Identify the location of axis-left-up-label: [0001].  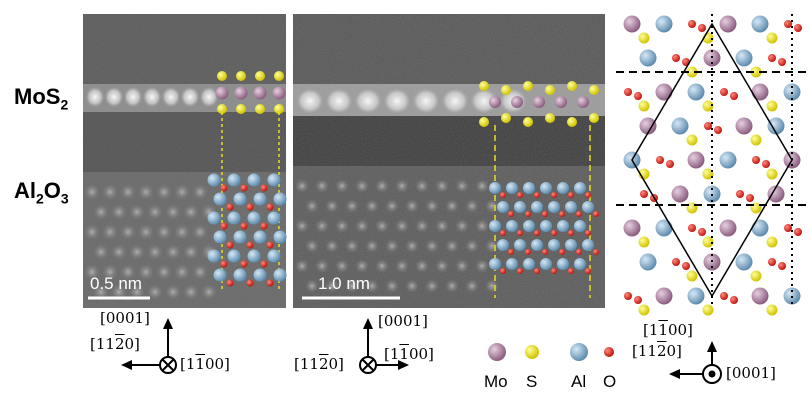
(125, 318).